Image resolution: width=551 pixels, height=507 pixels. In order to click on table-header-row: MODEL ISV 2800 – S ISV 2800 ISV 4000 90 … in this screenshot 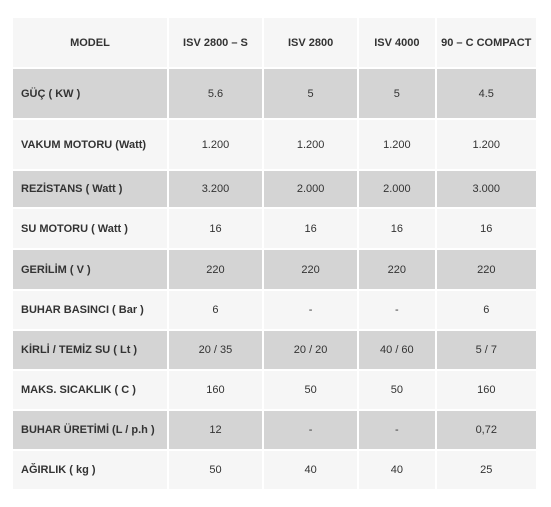, I will do `click(274, 42)`.